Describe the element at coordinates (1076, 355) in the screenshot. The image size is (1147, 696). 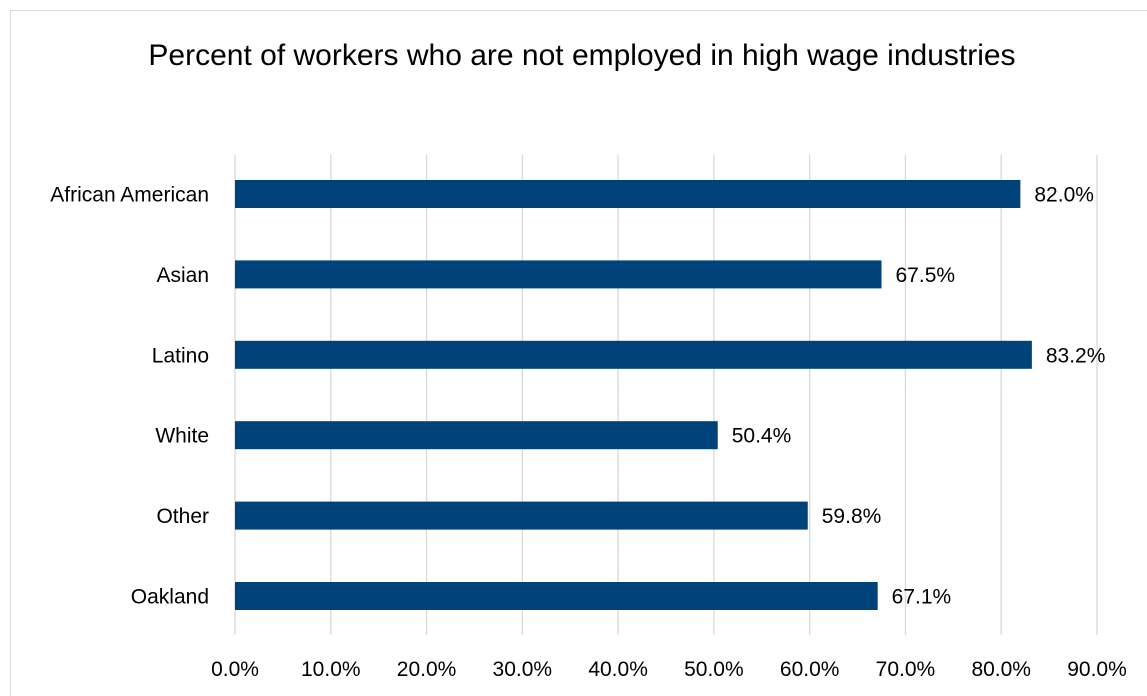
I see `data-label: 83.2%` at that location.